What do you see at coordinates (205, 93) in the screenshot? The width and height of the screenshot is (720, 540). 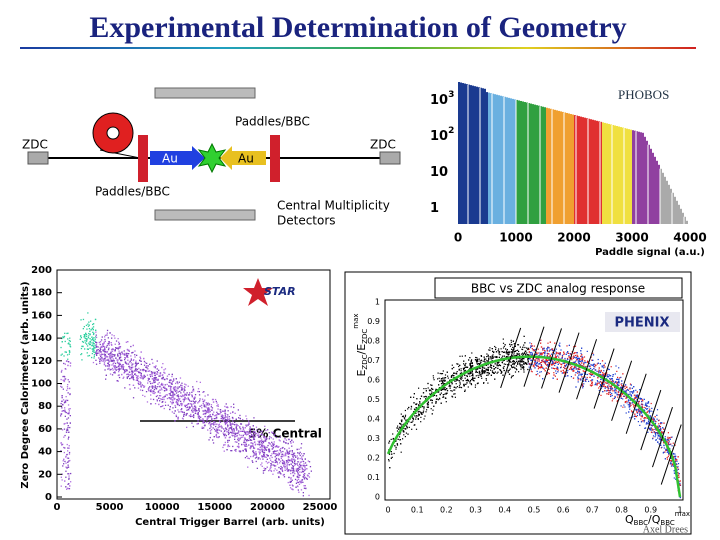 I see `detector-bar` at bounding box center [205, 93].